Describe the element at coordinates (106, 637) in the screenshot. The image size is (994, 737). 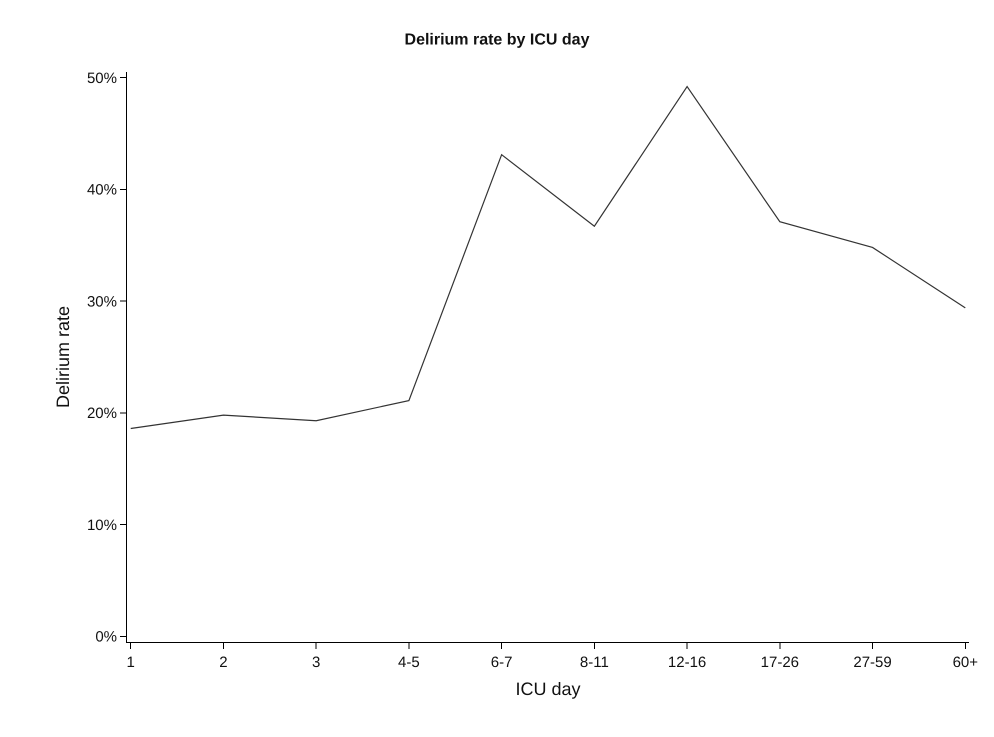
I see `y-tick-label: 0%` at that location.